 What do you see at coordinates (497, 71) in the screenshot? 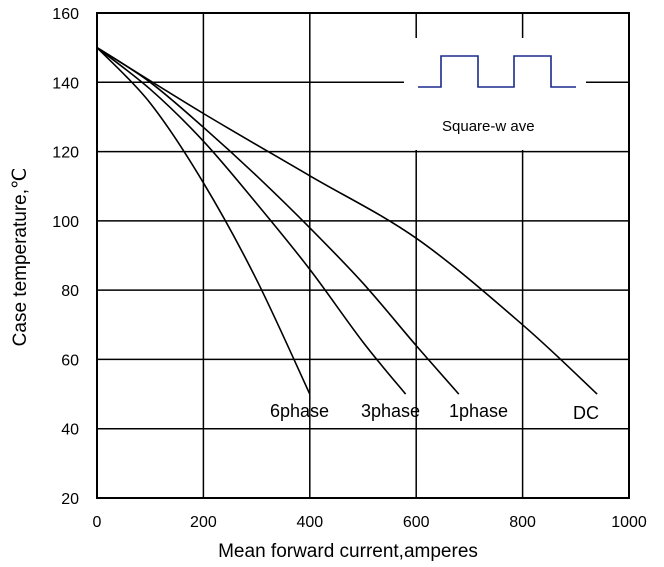
I see `square-wave-icon` at bounding box center [497, 71].